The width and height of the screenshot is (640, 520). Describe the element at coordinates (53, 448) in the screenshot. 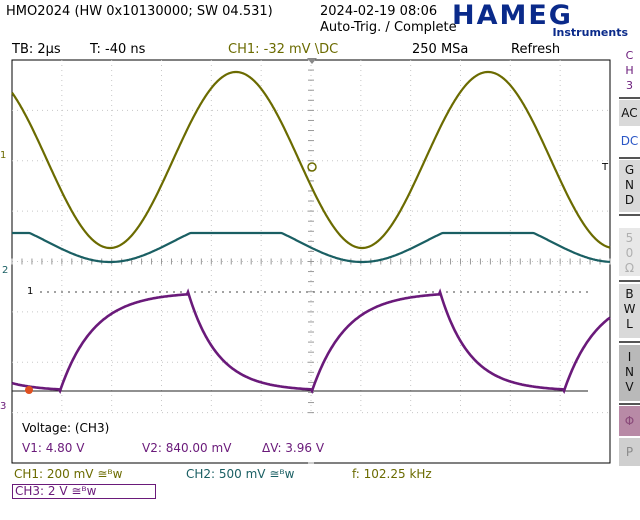

I see `cursor-v1: V1: 4.80 V` at that location.